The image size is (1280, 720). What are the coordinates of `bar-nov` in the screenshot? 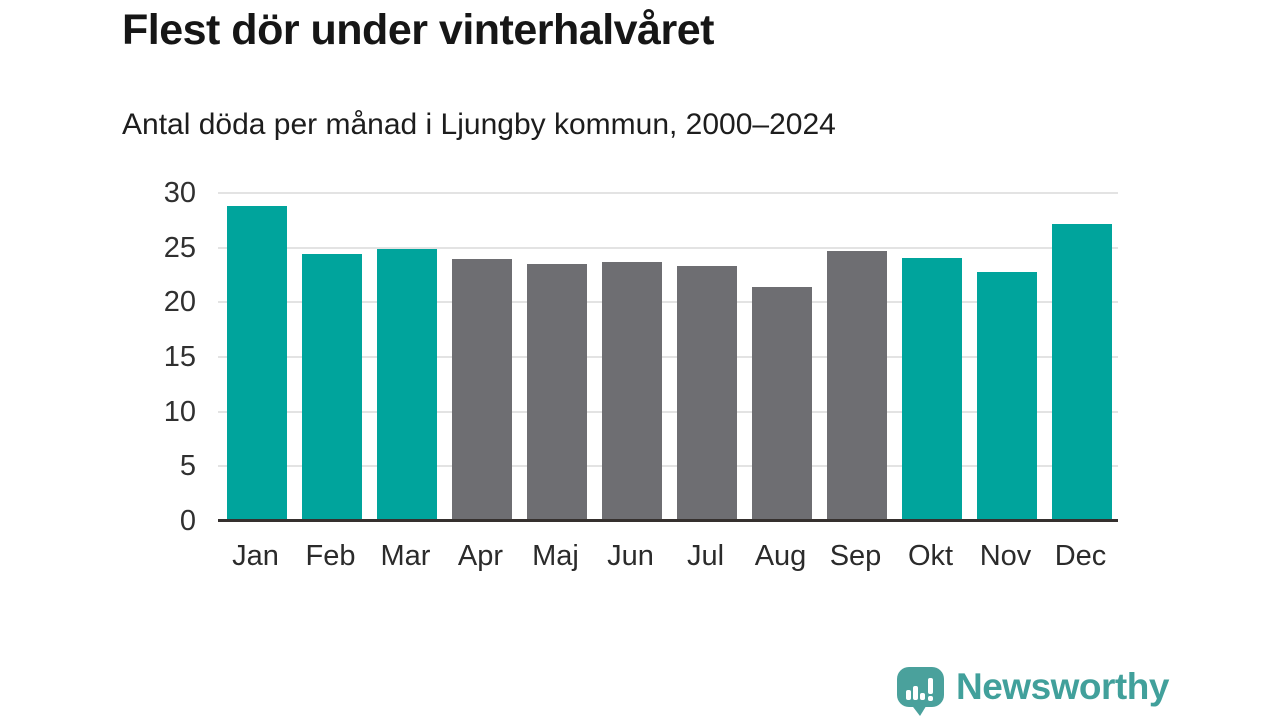 It's located at (1007, 396).